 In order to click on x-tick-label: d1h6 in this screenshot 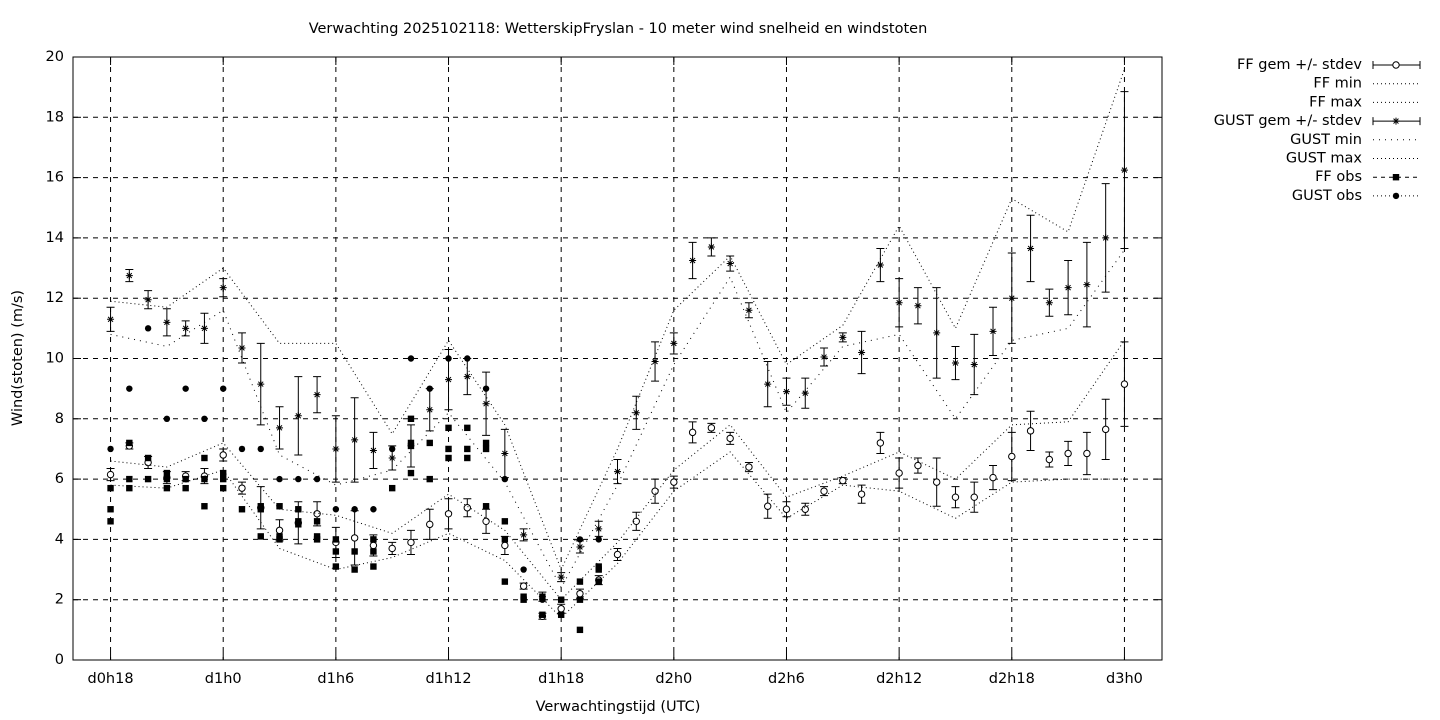, I will do `click(335, 679)`.